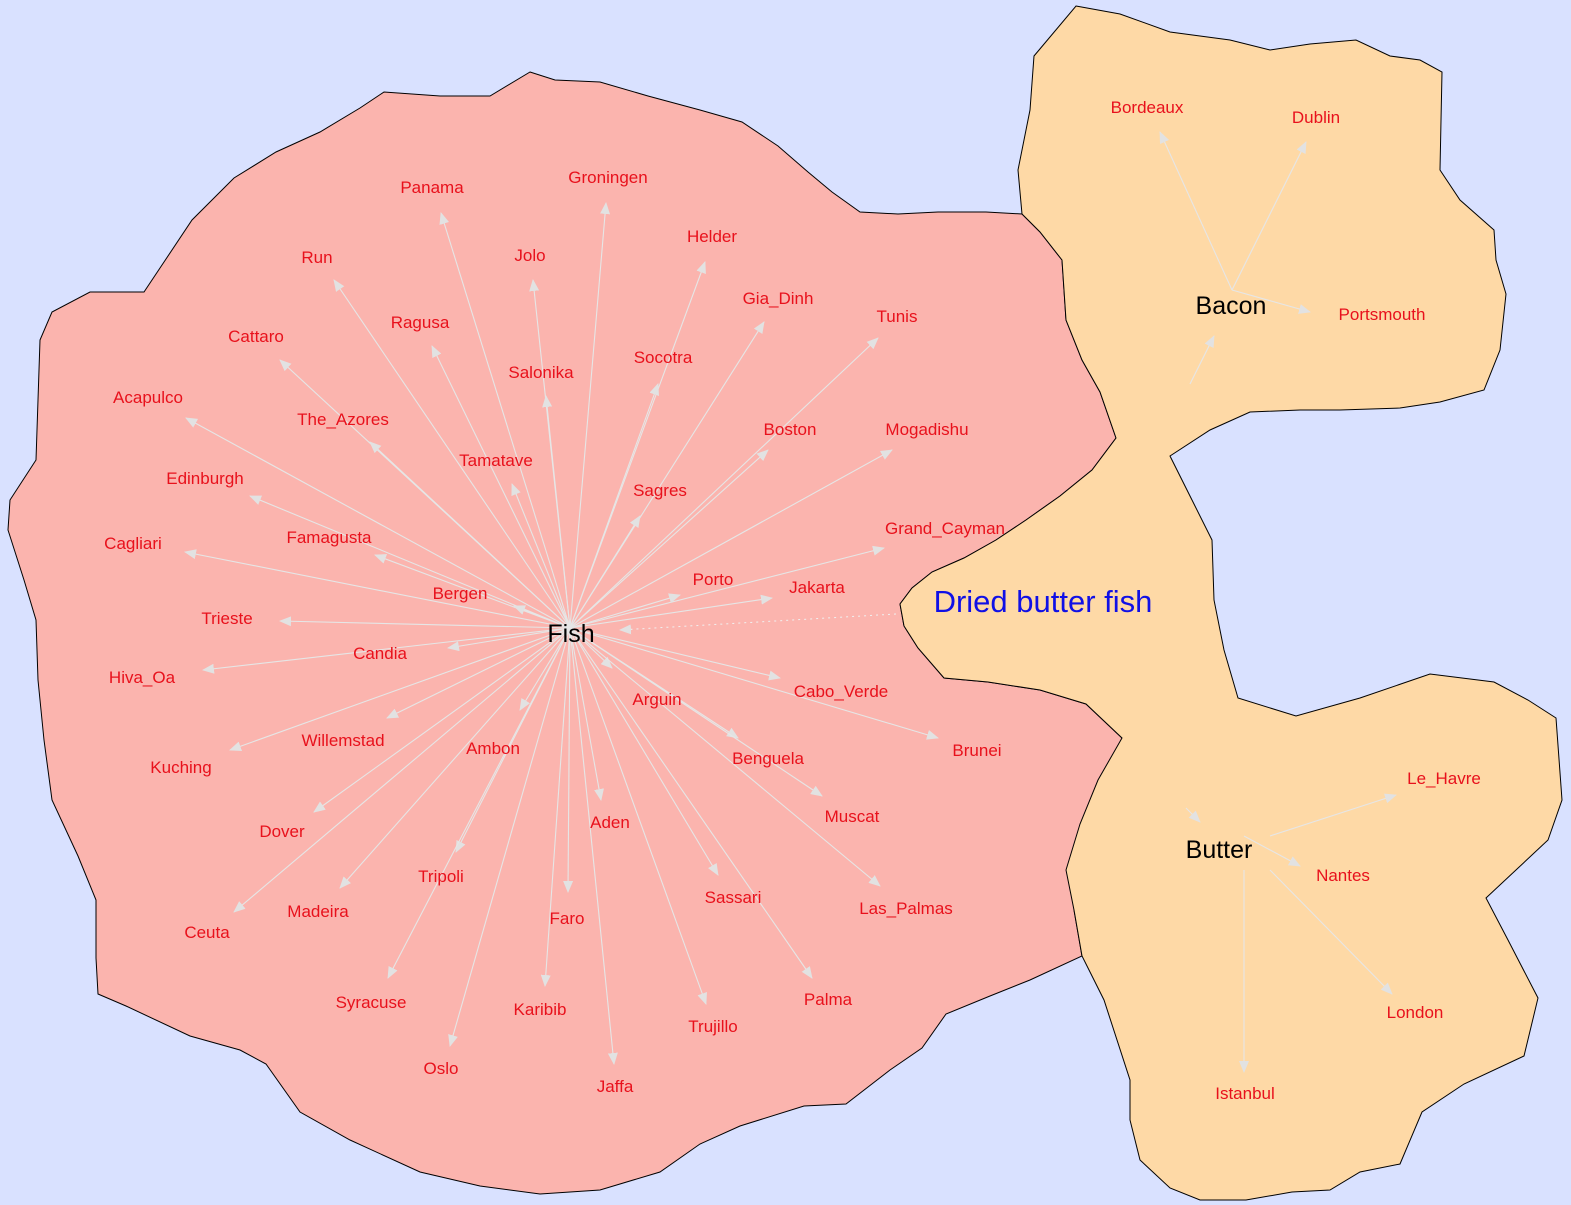 Image resolution: width=1571 pixels, height=1205 pixels. I want to click on city-label: Cattaro, so click(256, 336).